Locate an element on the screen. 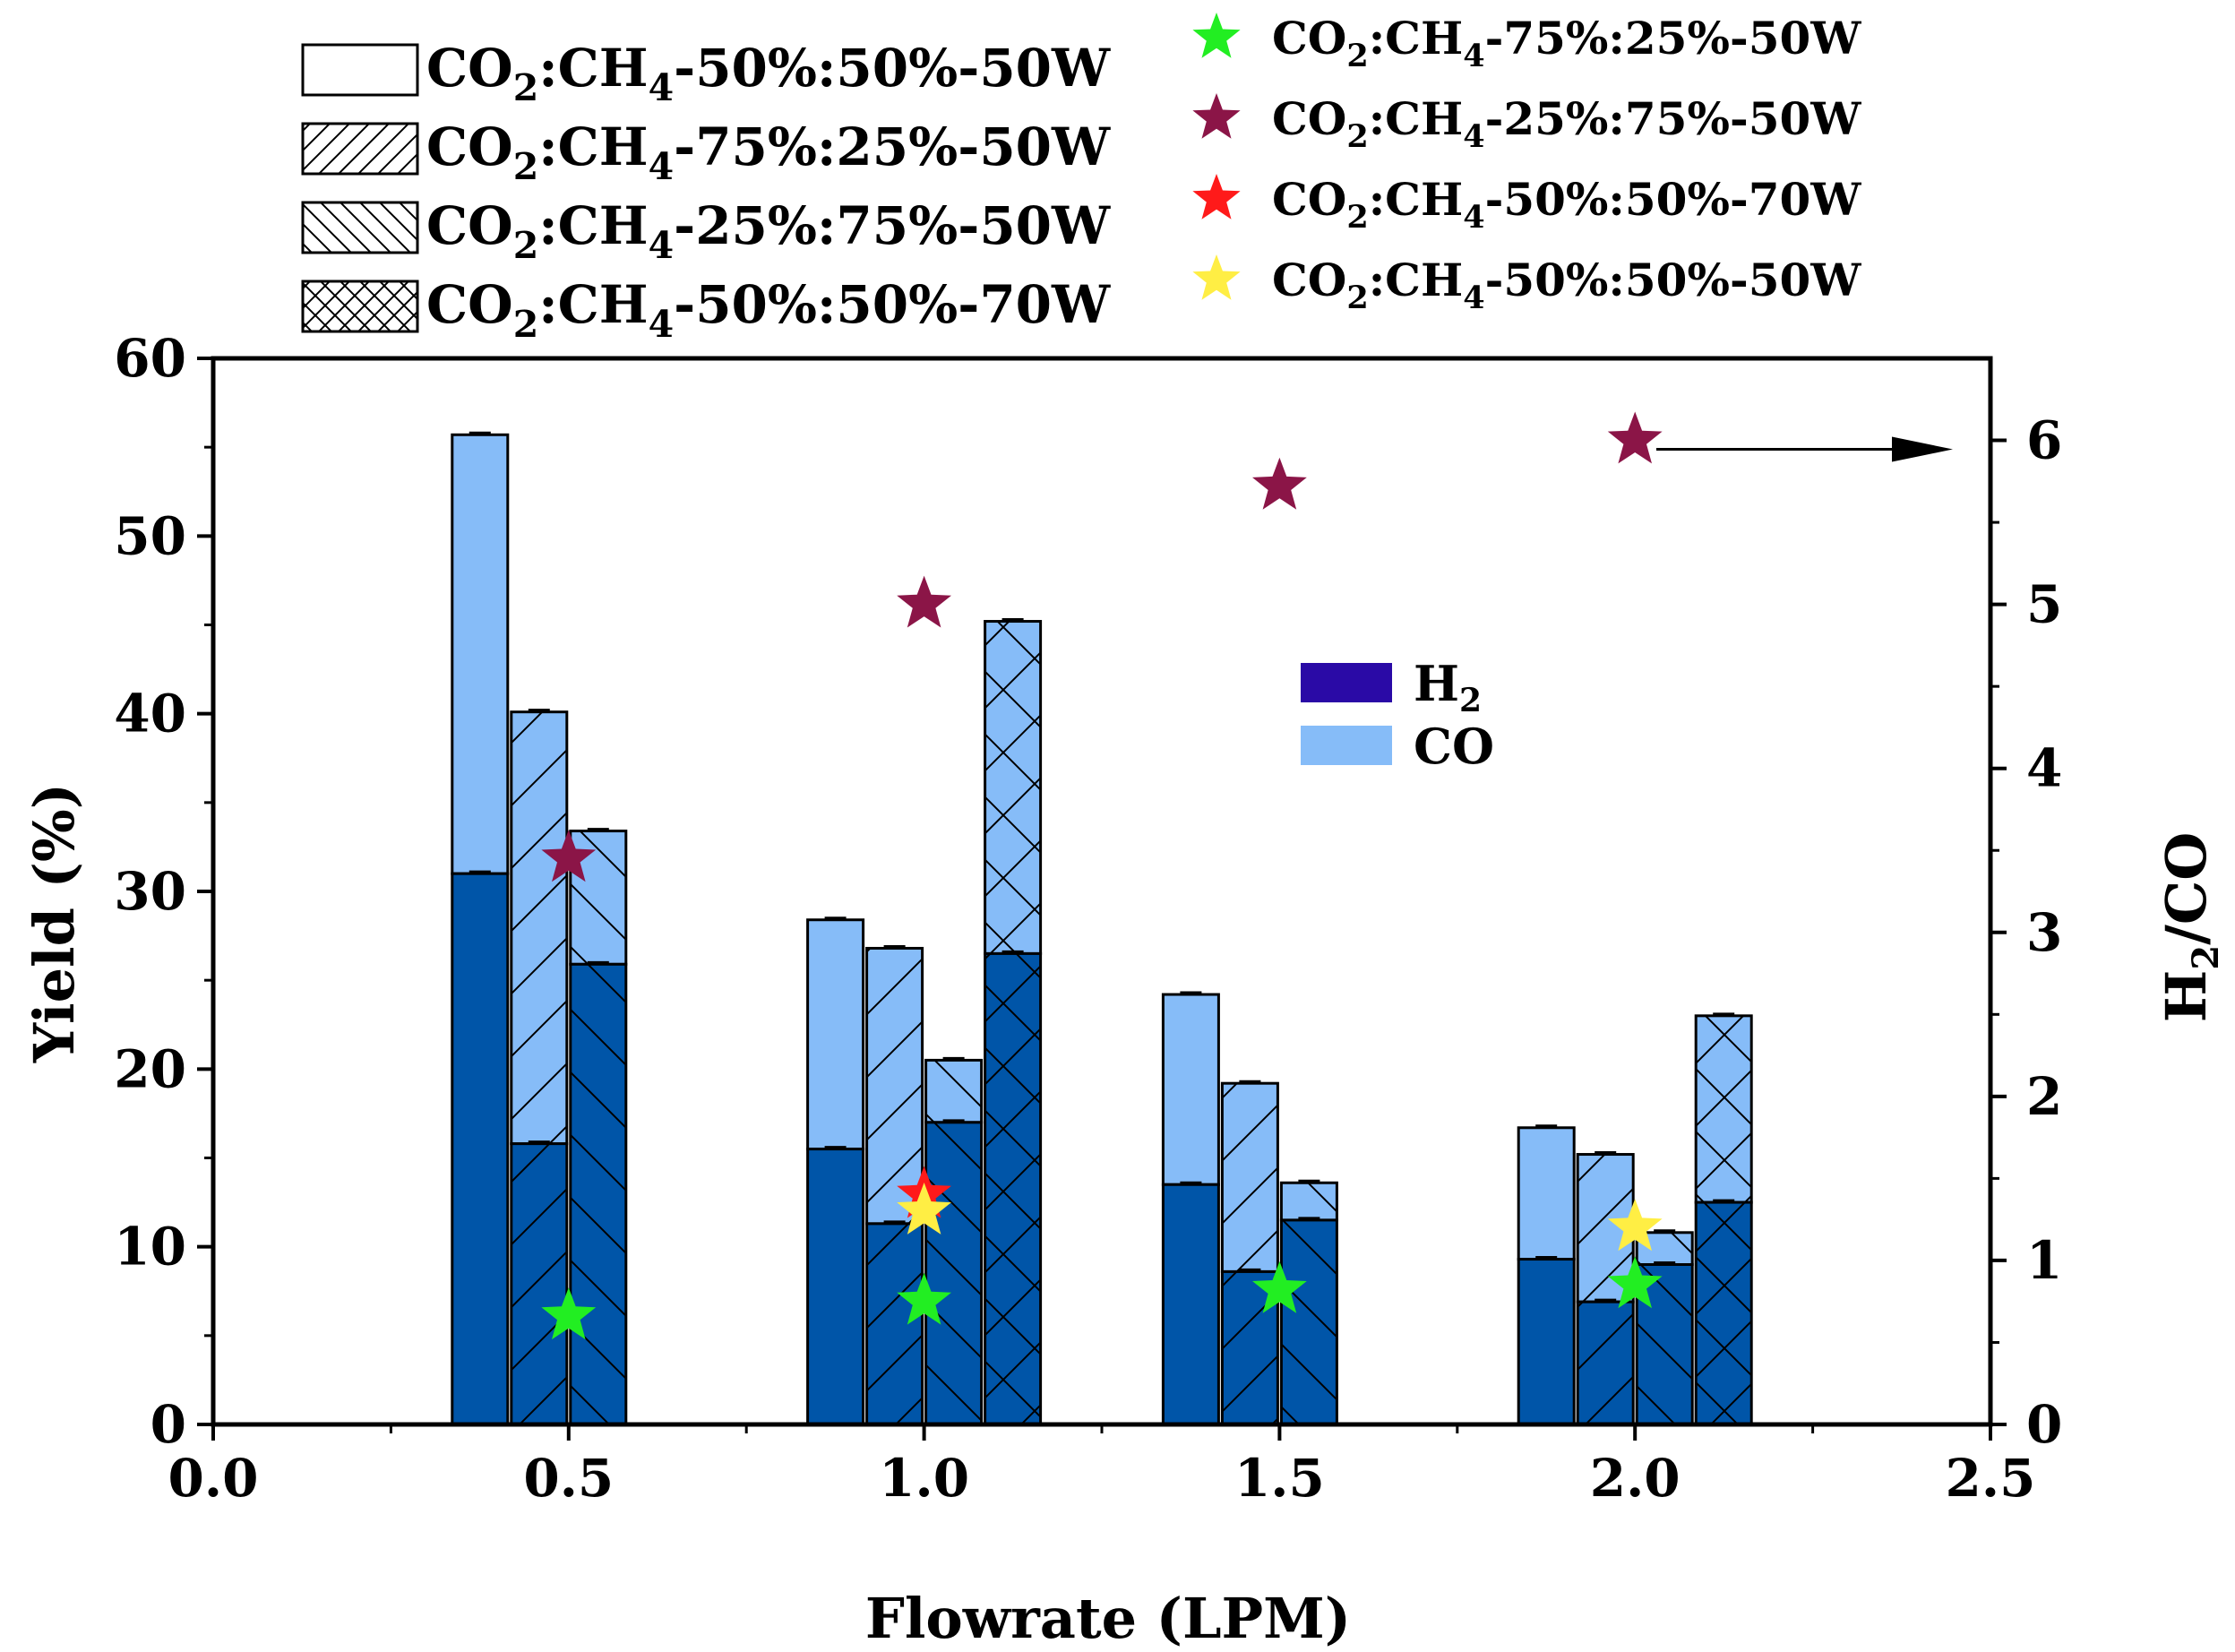 The width and height of the screenshot is (2235, 1652). legend-star-label-1: CO2:CH4-25%:75%-50W is located at coordinates (1566, 124).